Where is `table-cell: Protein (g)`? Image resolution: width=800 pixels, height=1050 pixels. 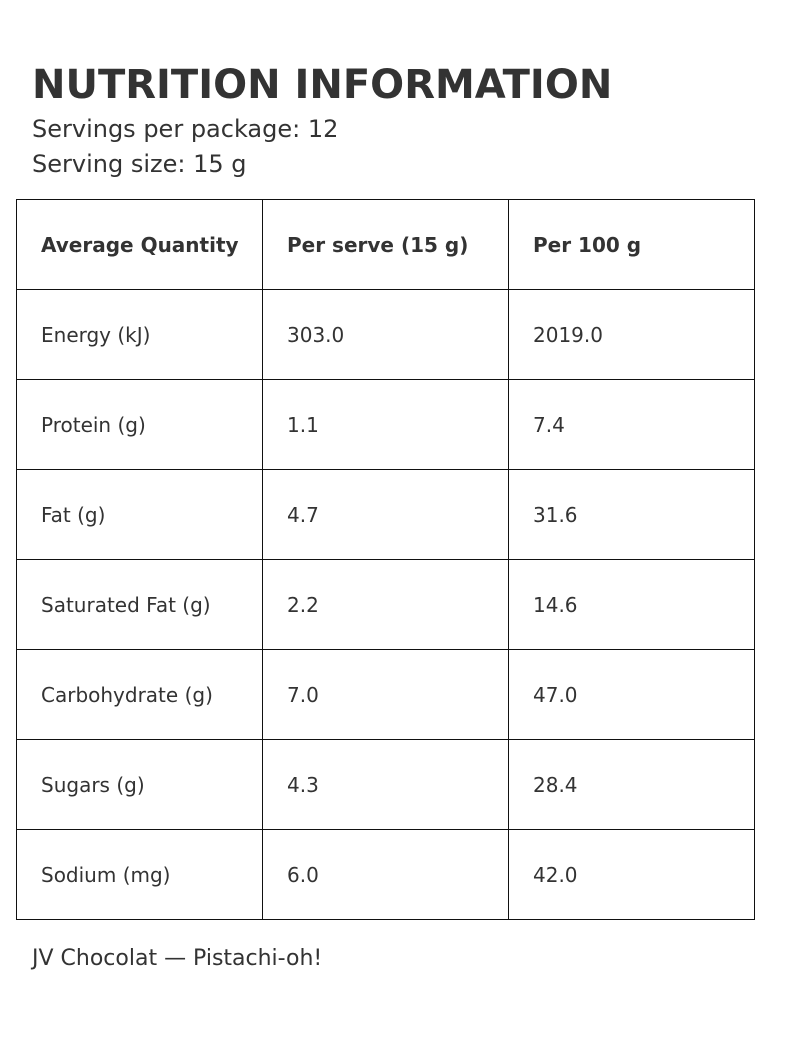 table-cell: Protein (g) is located at coordinates (139, 424).